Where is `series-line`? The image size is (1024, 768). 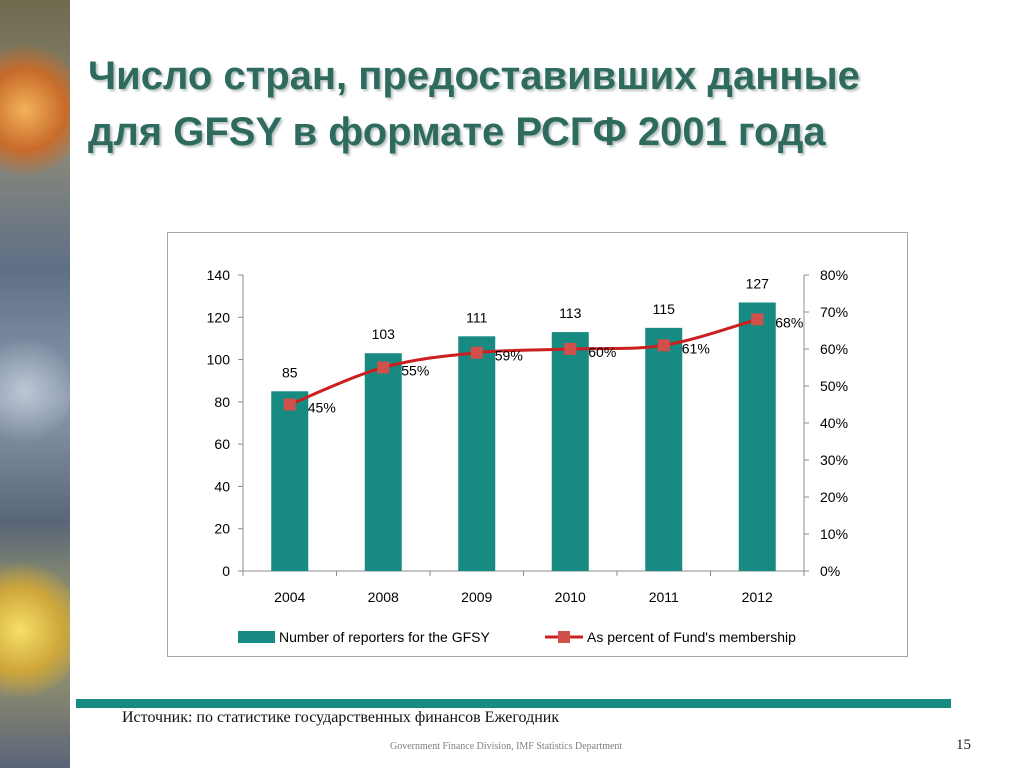
series-line is located at coordinates (523, 361).